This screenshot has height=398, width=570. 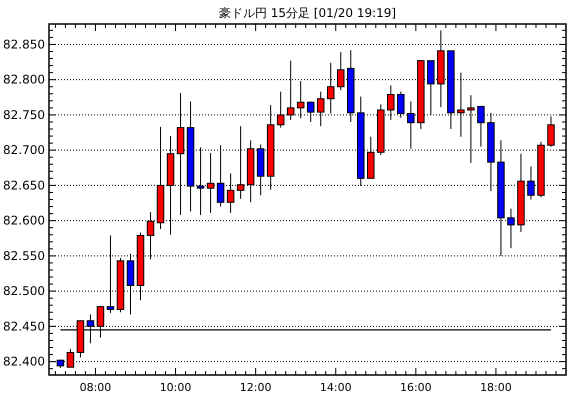 What do you see at coordinates (96, 387) in the screenshot?
I see `x-tick-label: 08:00` at bounding box center [96, 387].